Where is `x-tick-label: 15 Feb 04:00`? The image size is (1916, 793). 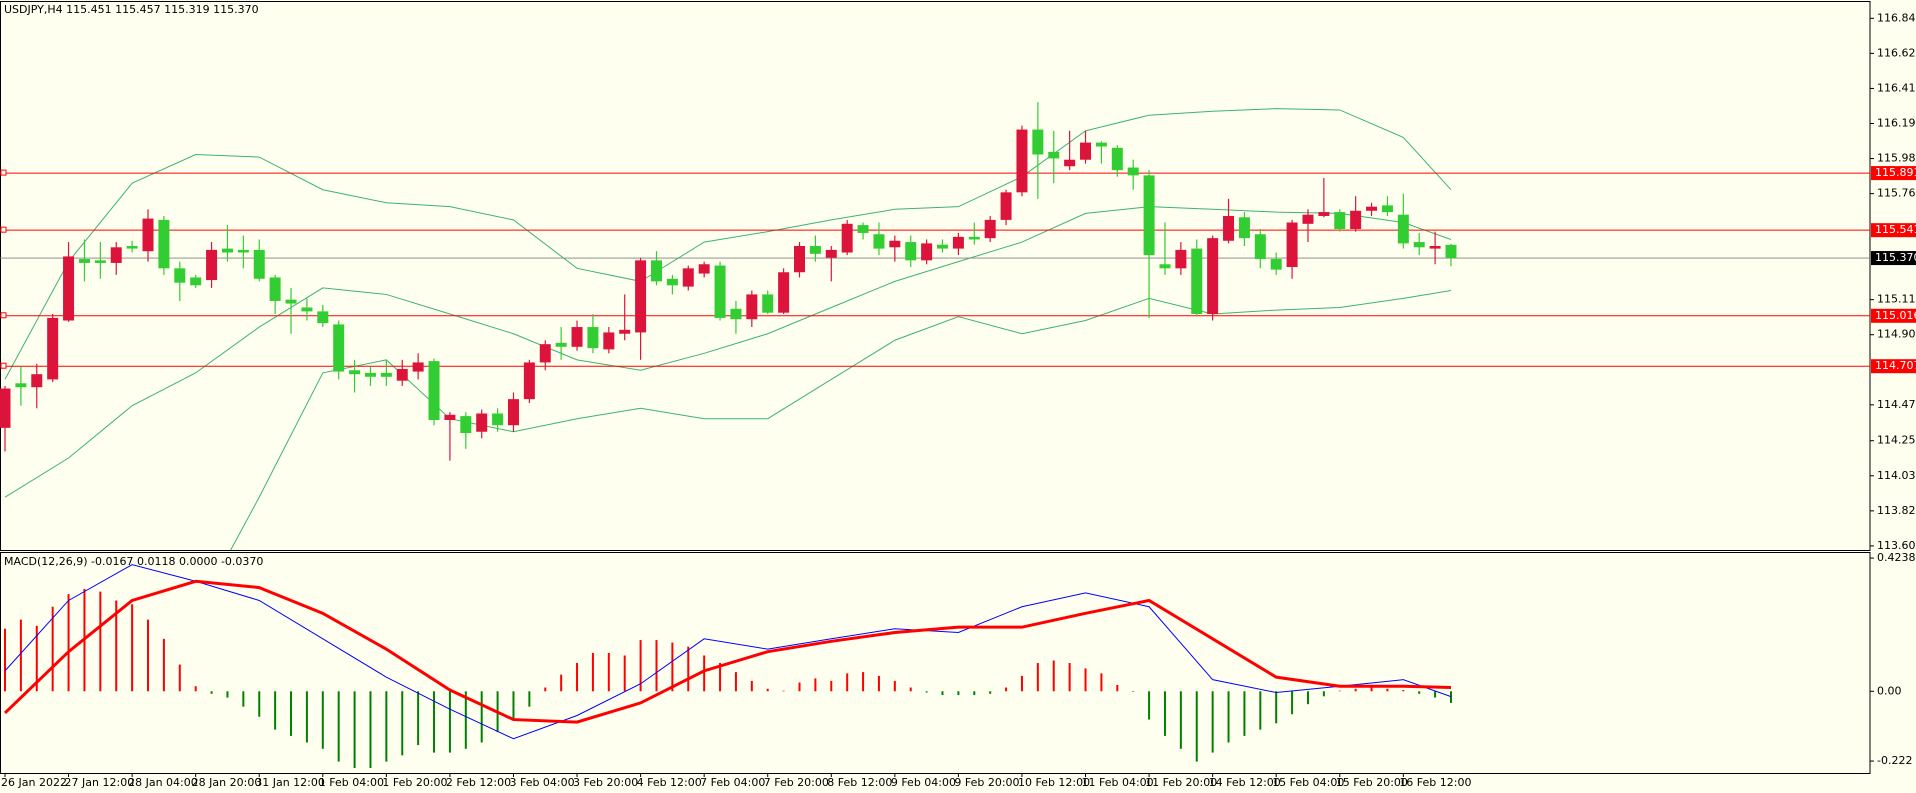
x-tick-label: 15 Feb 04:00 is located at coordinates (1308, 782).